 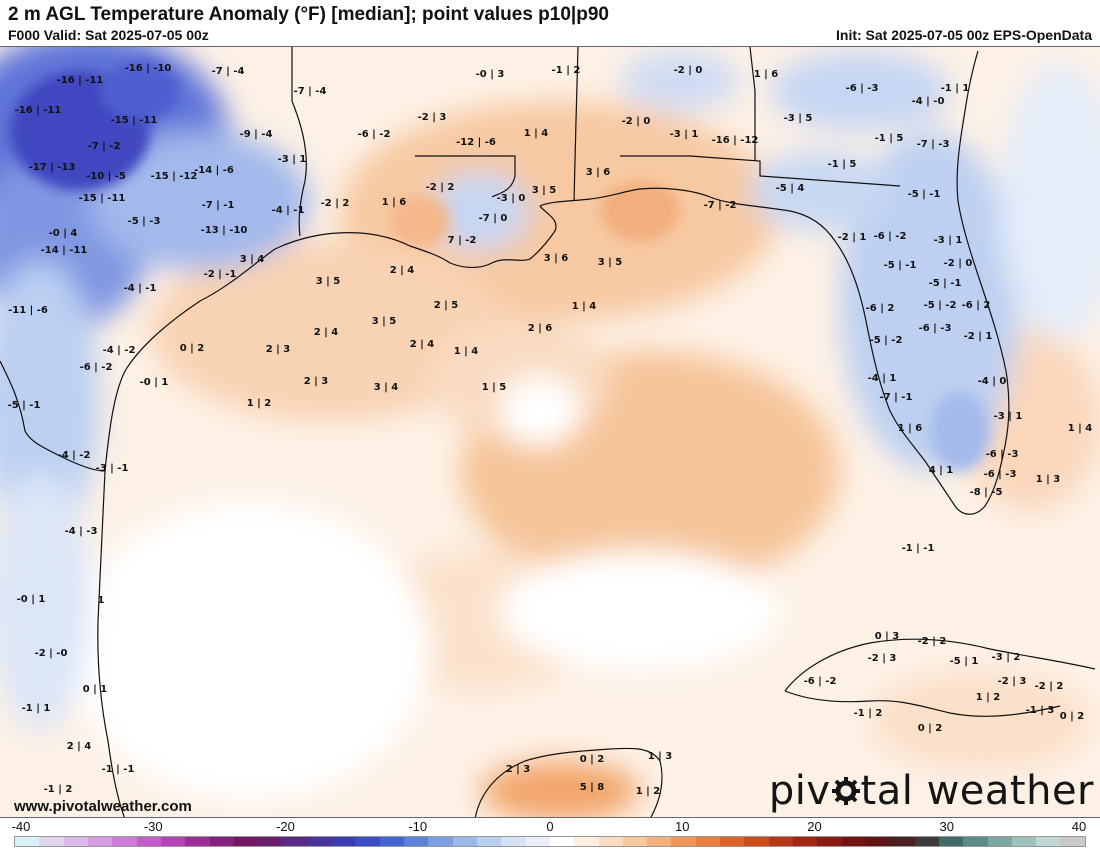 What do you see at coordinates (852, 237) in the screenshot?
I see `point-value-label: -2 | 1` at bounding box center [852, 237].